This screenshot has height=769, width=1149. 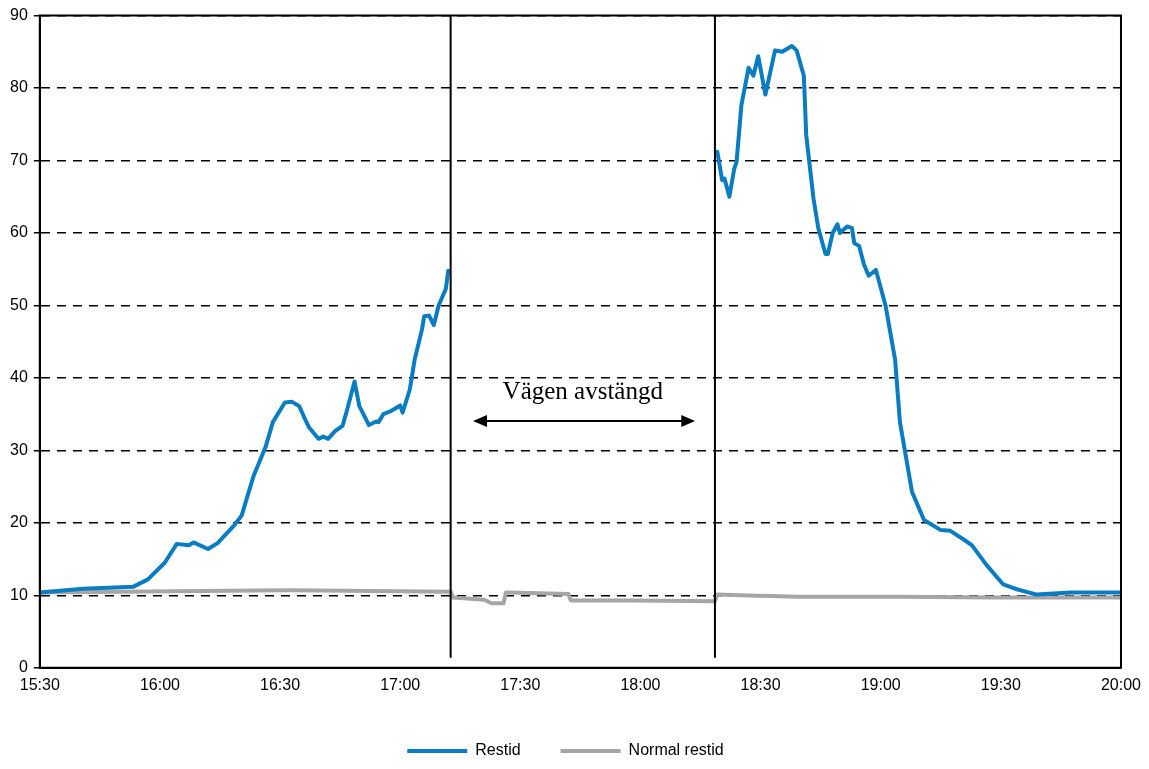 What do you see at coordinates (19, 377) in the screenshot?
I see `y-tick-label: 40` at bounding box center [19, 377].